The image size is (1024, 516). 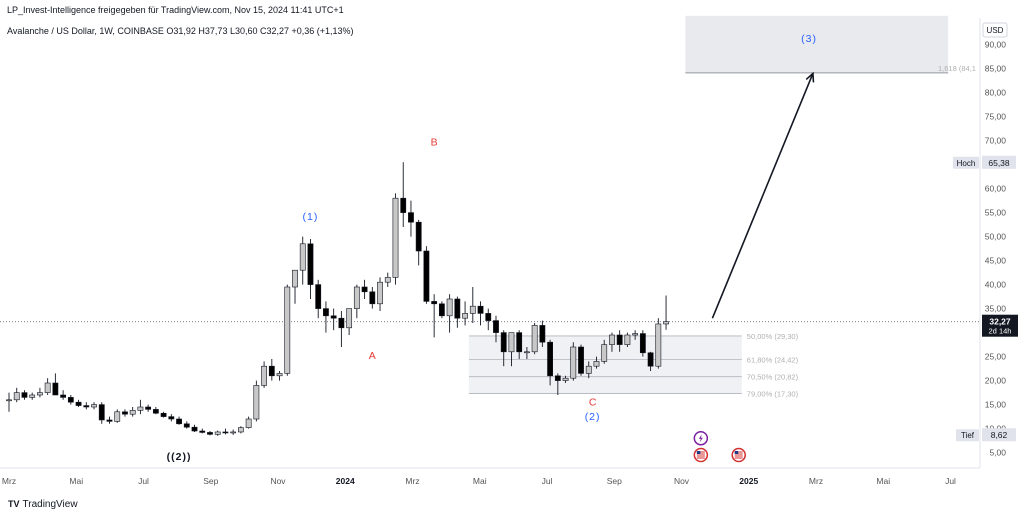 I want to click on wave-label: B, so click(x=434, y=142).